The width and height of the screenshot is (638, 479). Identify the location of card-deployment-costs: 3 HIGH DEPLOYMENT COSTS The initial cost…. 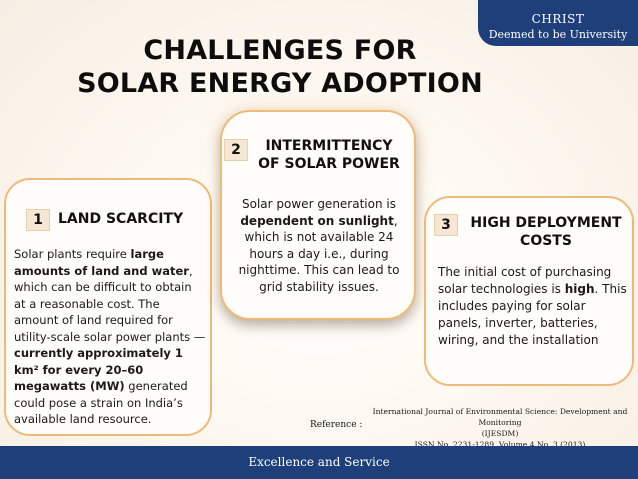
(529, 291).